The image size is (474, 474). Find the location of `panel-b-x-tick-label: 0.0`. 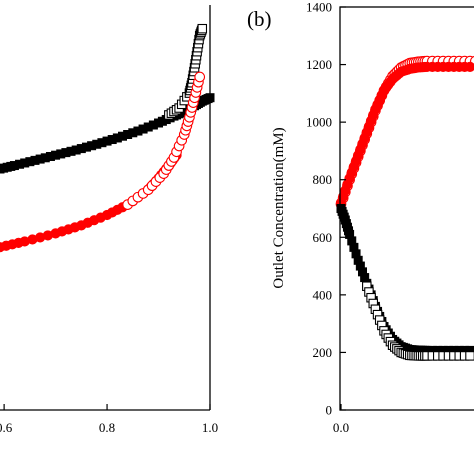

panel-b-x-tick-label: 0.0 is located at coordinates (341, 427).